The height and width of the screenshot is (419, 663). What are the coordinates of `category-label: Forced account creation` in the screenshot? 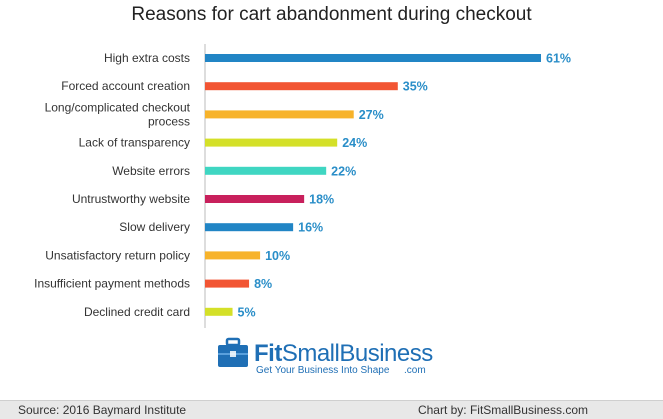 It's located at (125, 86).